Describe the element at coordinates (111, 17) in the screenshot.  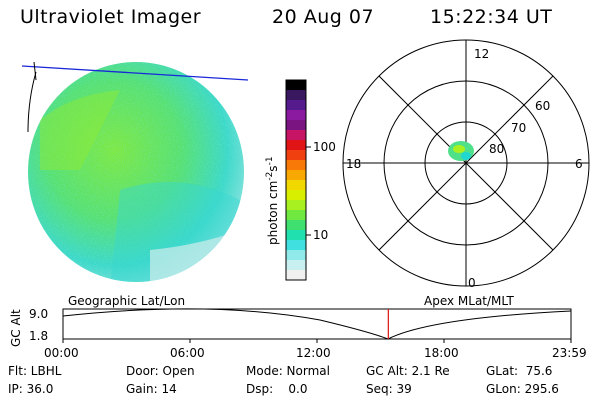
I see `instrument-title: Ultraviolet Imager` at that location.